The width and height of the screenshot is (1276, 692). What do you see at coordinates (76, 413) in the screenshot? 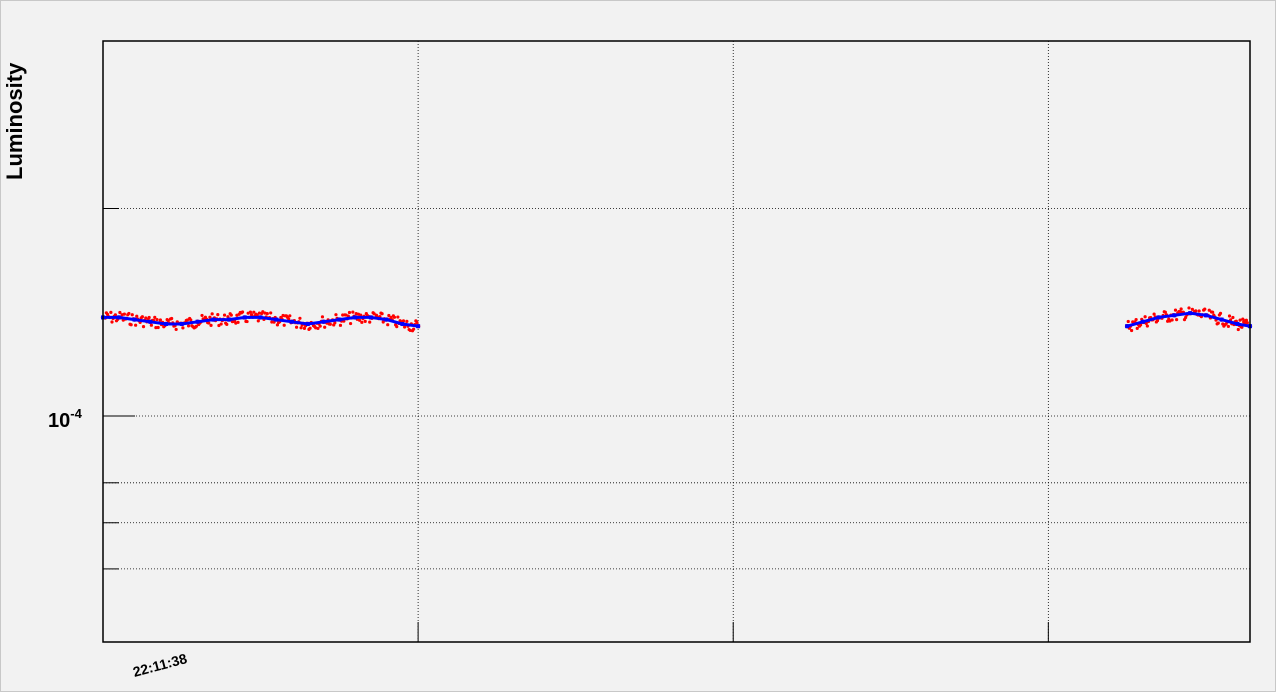
I see `y-tick-exponent: -4` at bounding box center [76, 413].